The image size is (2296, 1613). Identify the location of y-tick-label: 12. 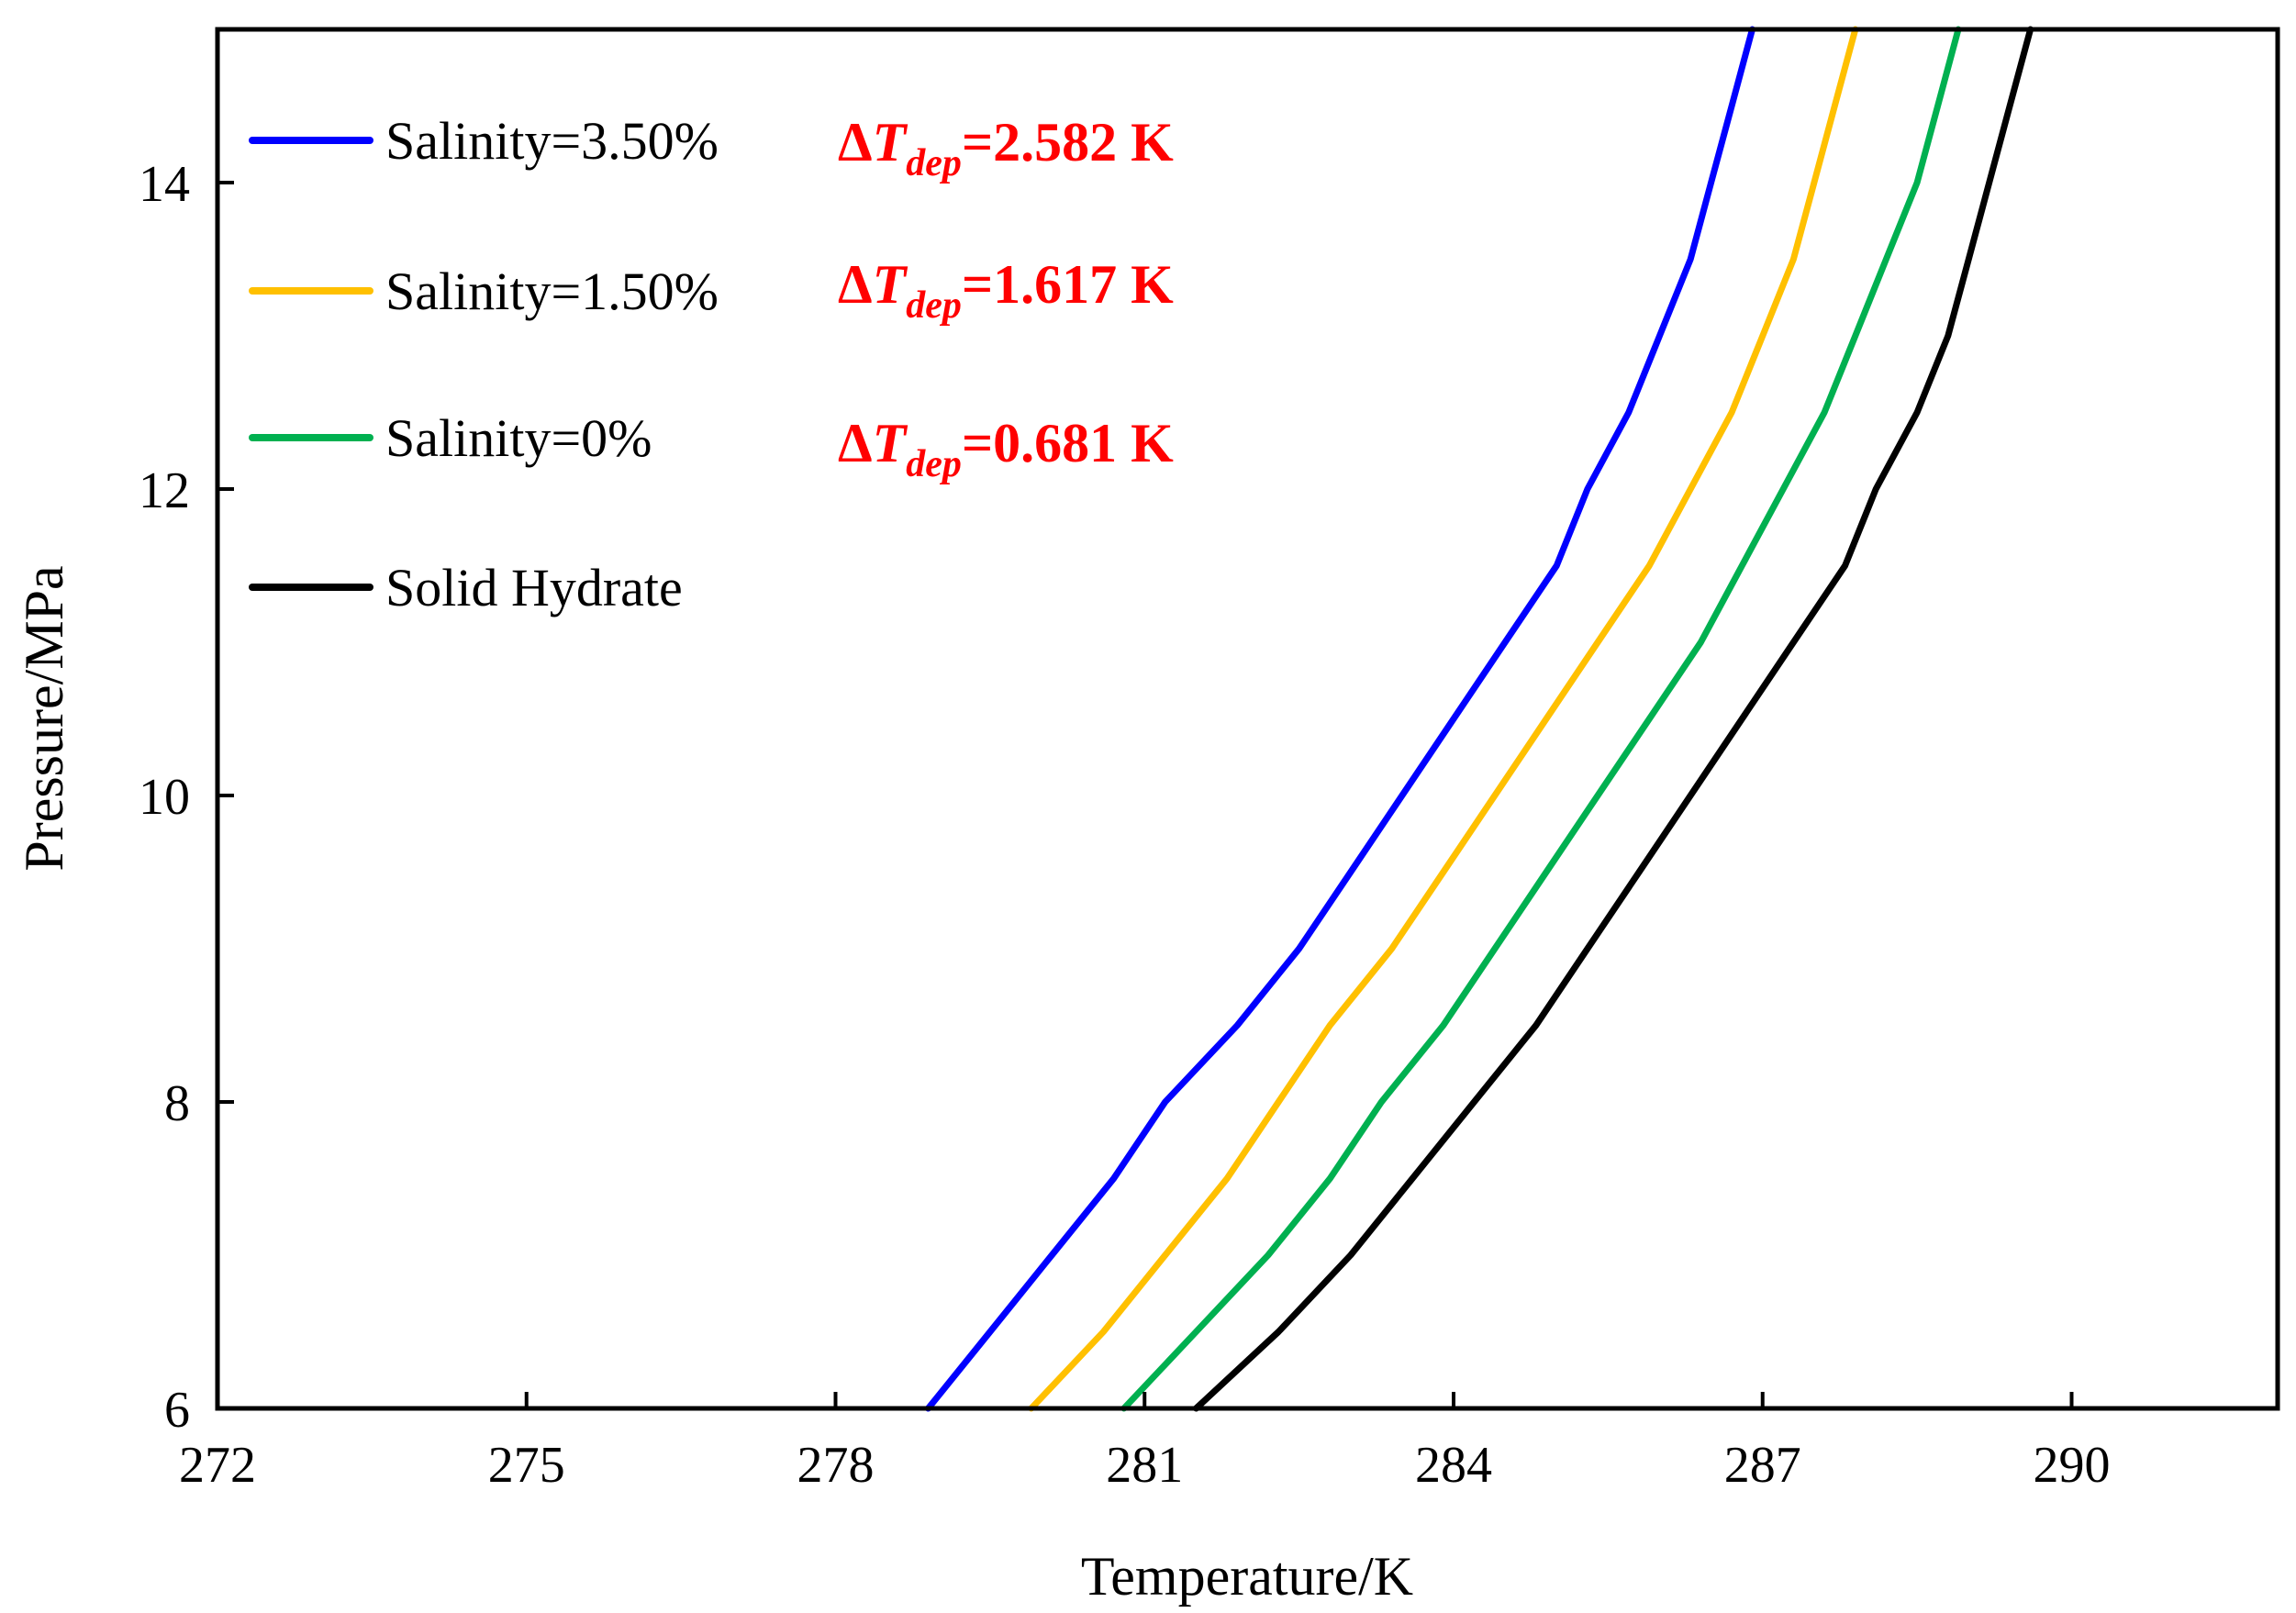
(164, 490).